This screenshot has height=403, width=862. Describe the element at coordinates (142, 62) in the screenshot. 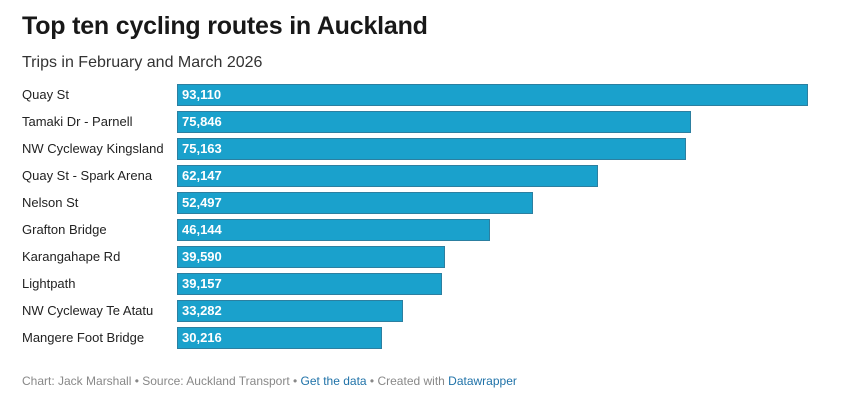

I see `chart-subtitle: Trips in February and March 2026` at that location.